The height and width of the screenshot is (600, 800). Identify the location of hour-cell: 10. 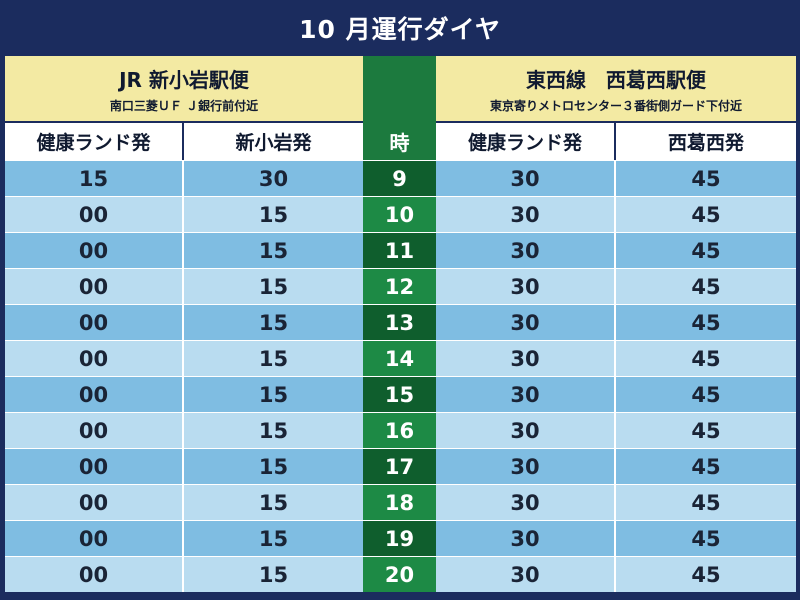
(399, 214).